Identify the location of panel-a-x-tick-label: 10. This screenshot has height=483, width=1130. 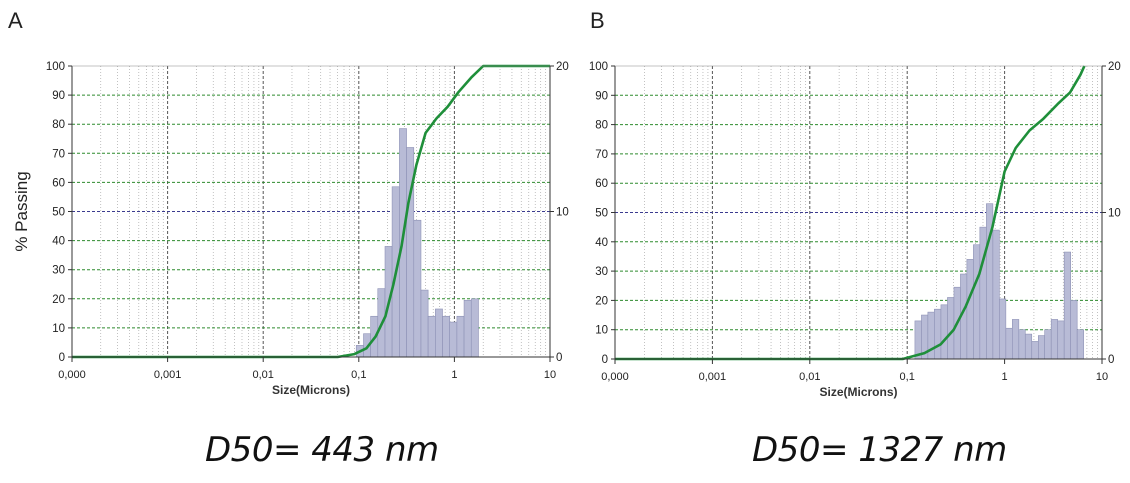
(550, 375).